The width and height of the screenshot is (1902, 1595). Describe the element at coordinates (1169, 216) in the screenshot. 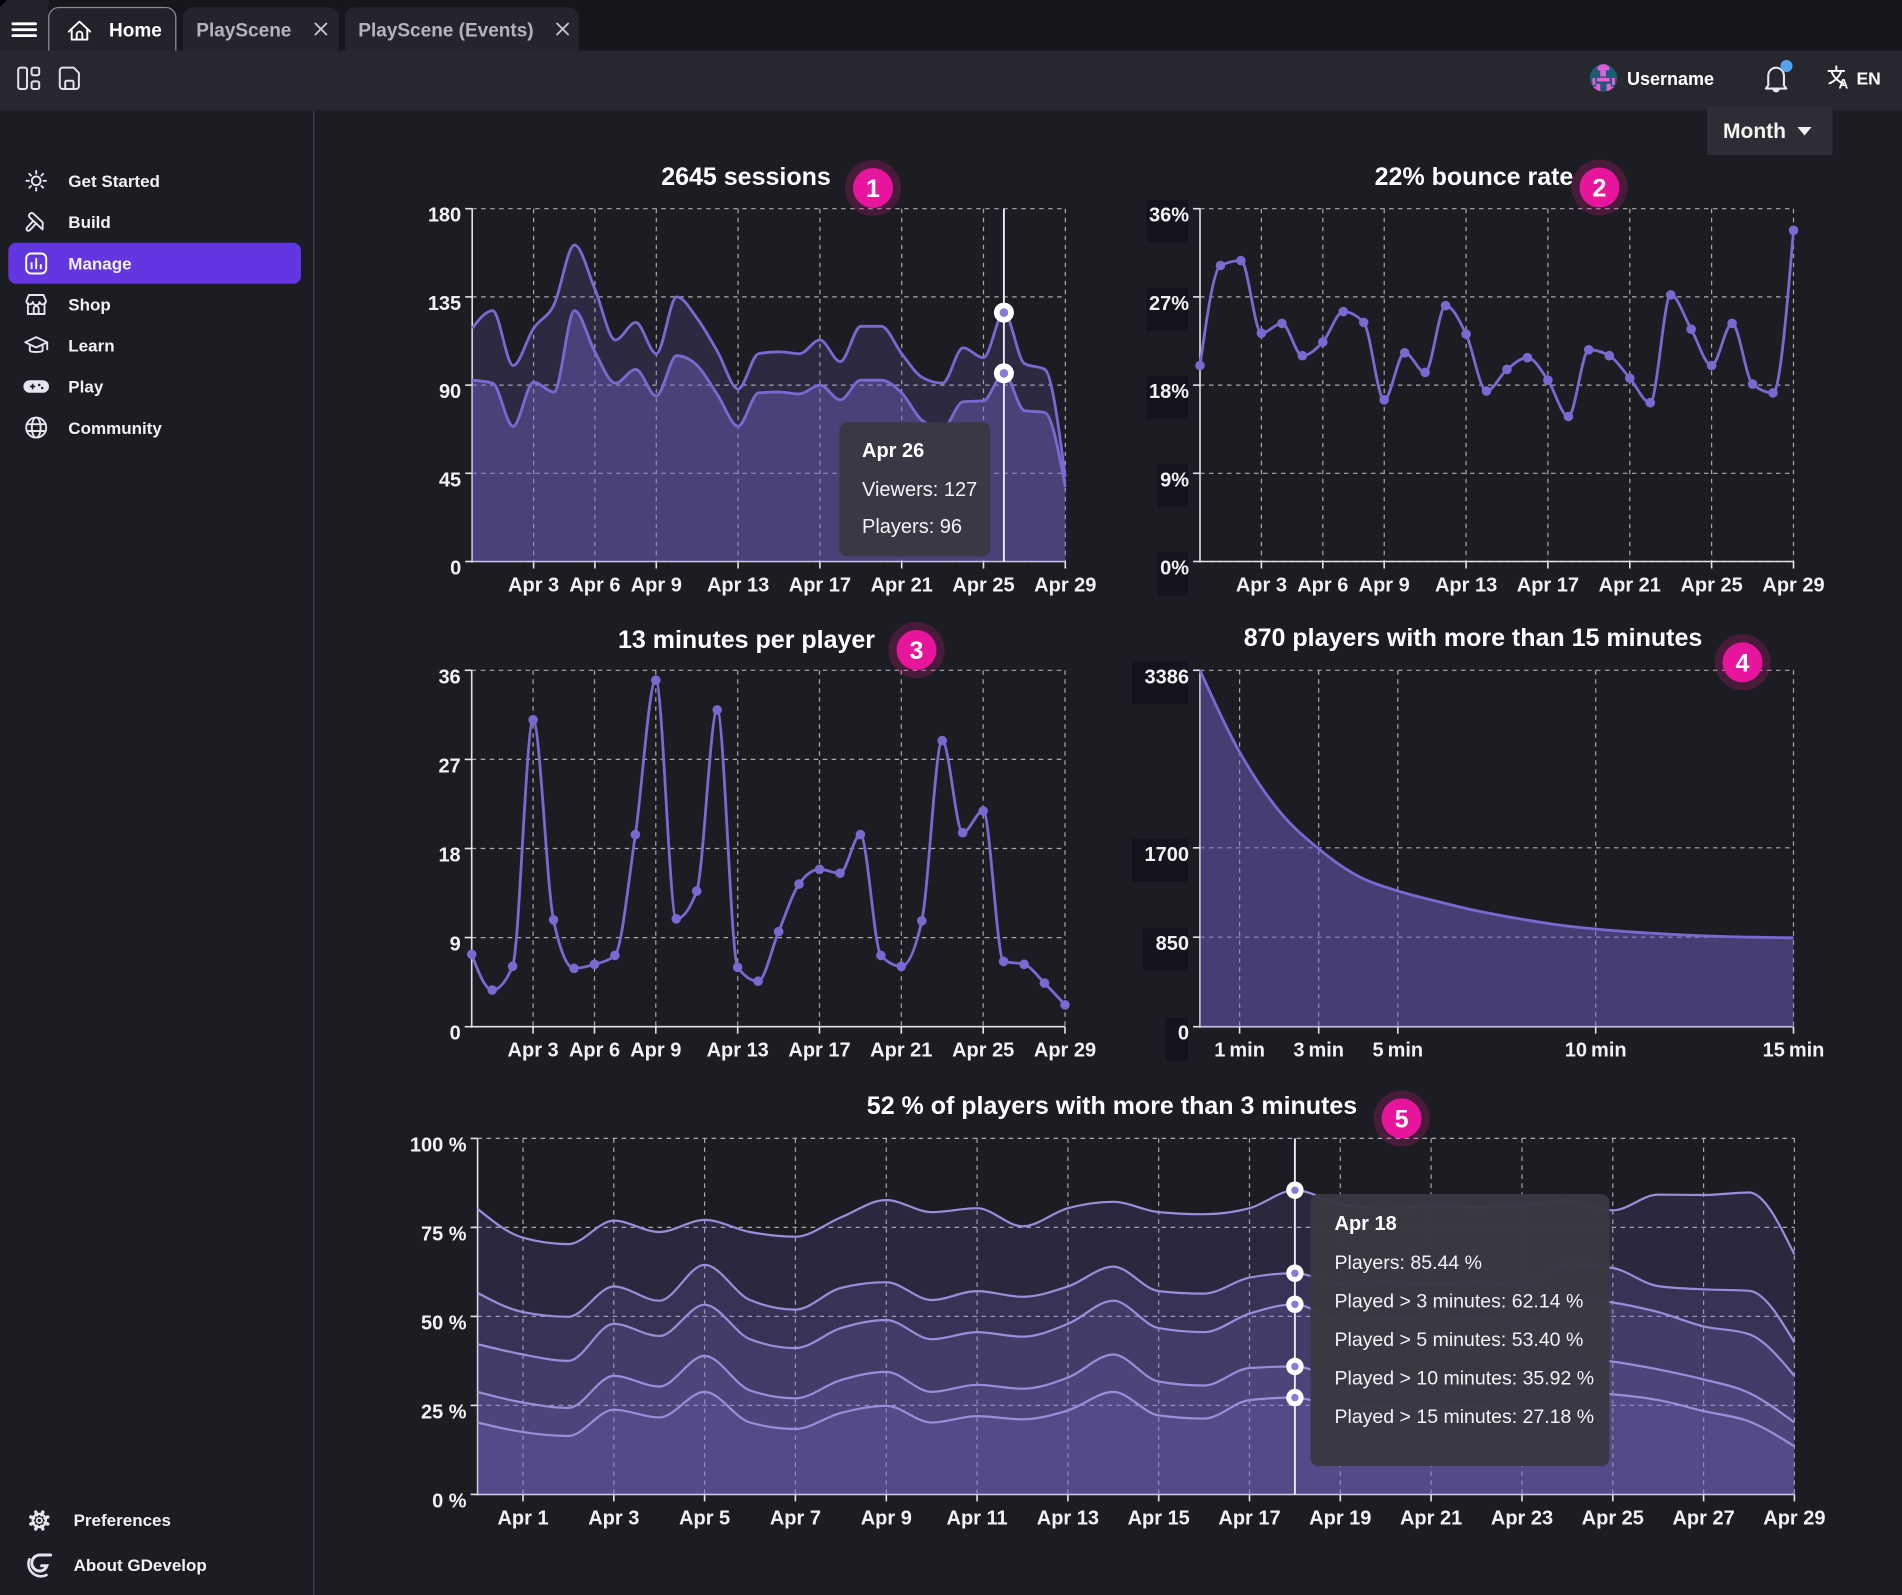

I see `svg-text: 36%` at that location.